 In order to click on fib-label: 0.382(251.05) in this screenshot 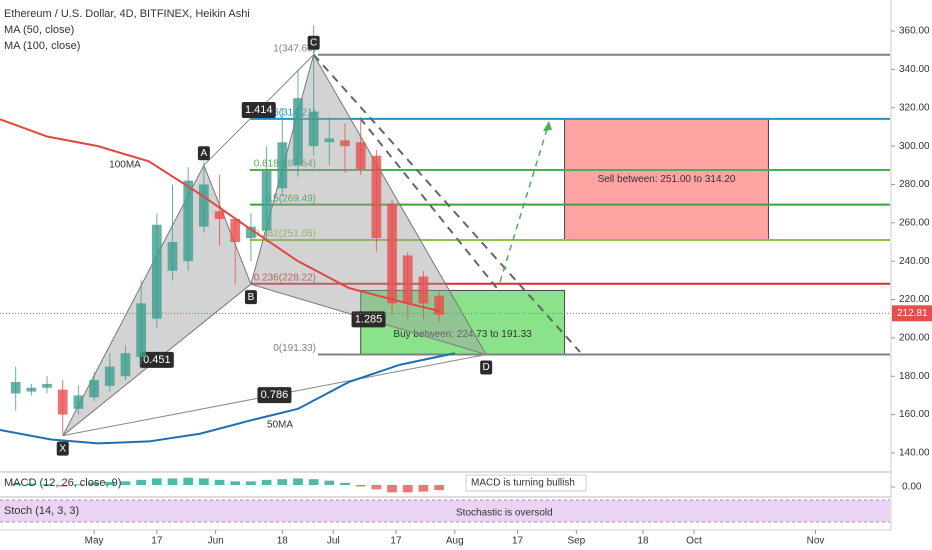, I will do `click(285, 234)`.